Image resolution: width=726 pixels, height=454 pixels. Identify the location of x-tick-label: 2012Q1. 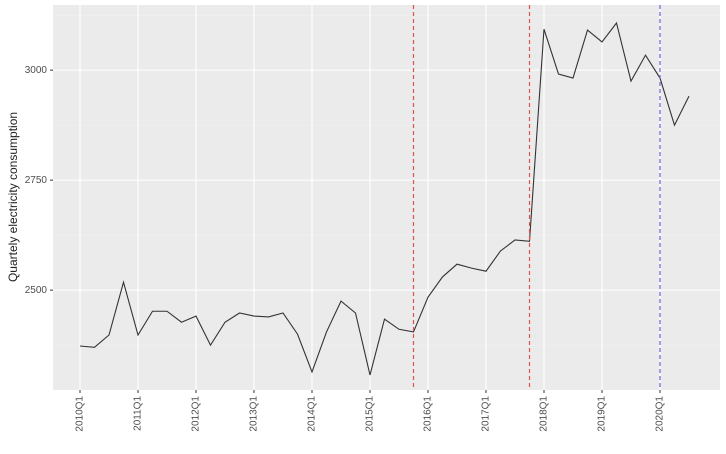
(196, 414).